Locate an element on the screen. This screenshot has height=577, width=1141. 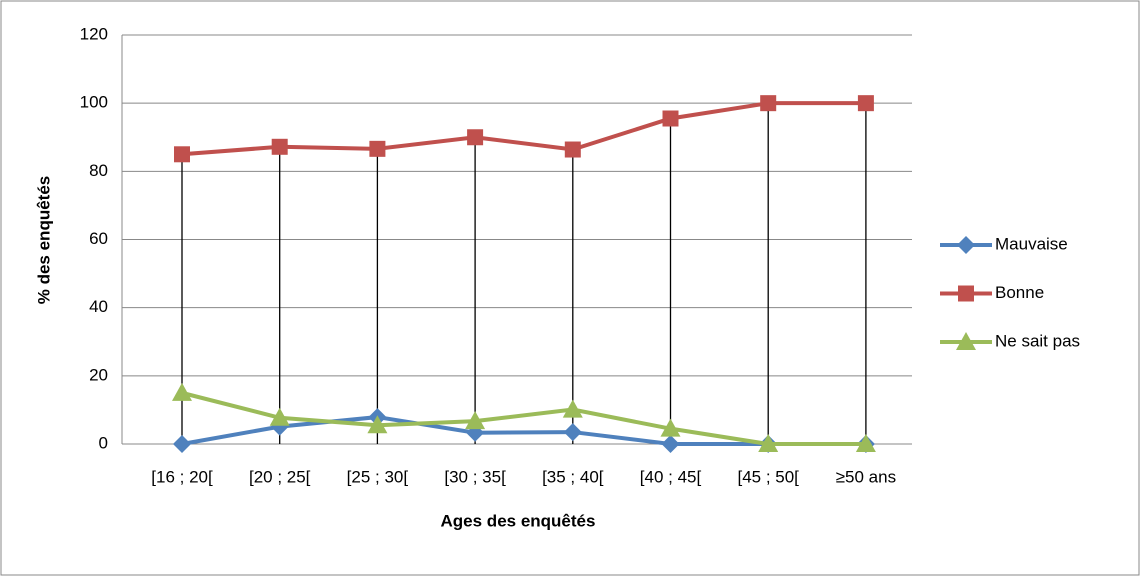
x-tick-label: [40 ; 45[ is located at coordinates (671, 476).